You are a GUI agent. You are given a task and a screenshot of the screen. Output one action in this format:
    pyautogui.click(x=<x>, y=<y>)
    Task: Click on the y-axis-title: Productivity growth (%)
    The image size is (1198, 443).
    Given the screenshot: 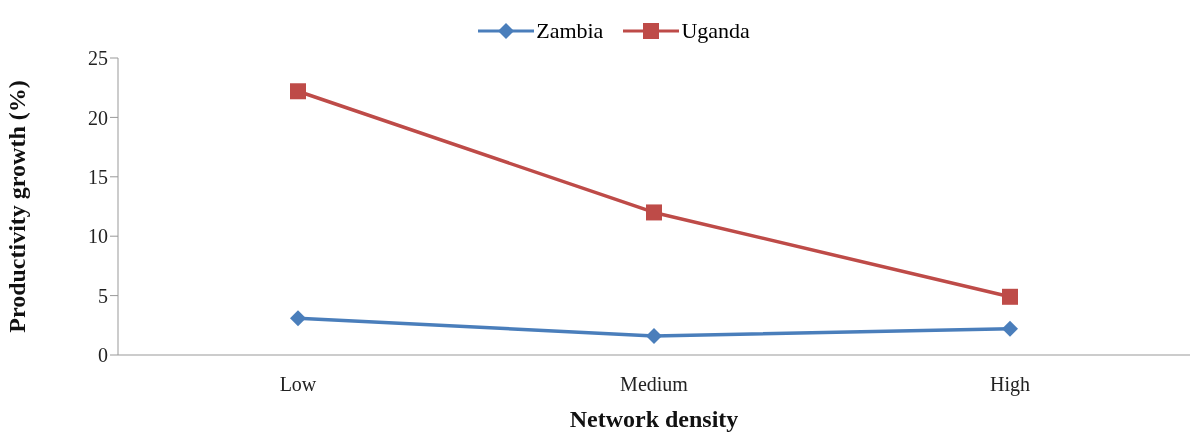 What is the action you would take?
    pyautogui.click(x=16, y=206)
    